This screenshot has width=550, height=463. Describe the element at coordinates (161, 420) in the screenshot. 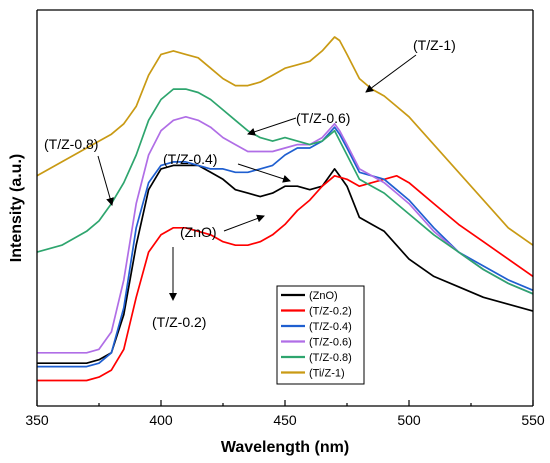

I see `x-tick-label: 400` at that location.